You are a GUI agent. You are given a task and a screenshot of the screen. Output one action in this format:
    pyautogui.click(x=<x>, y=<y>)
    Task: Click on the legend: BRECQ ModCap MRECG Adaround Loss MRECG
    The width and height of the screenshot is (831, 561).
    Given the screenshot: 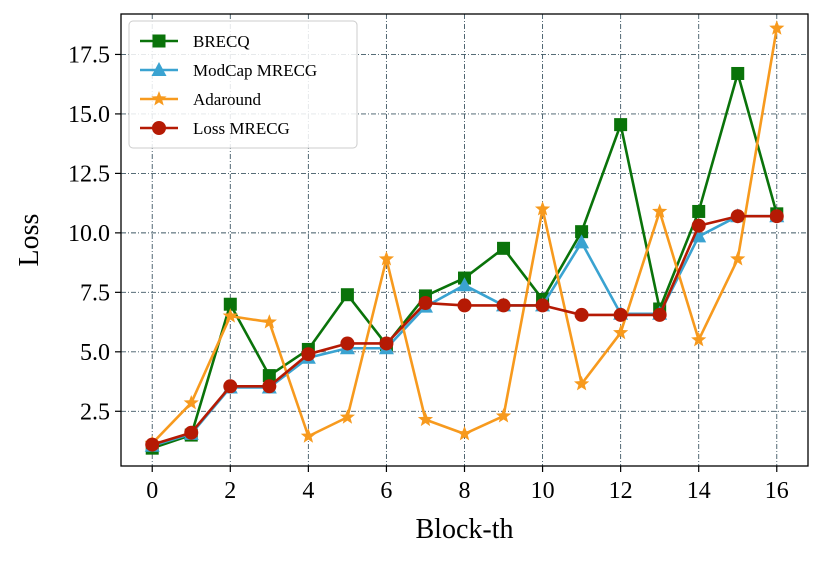 What is the action you would take?
    pyautogui.click(x=243, y=84)
    